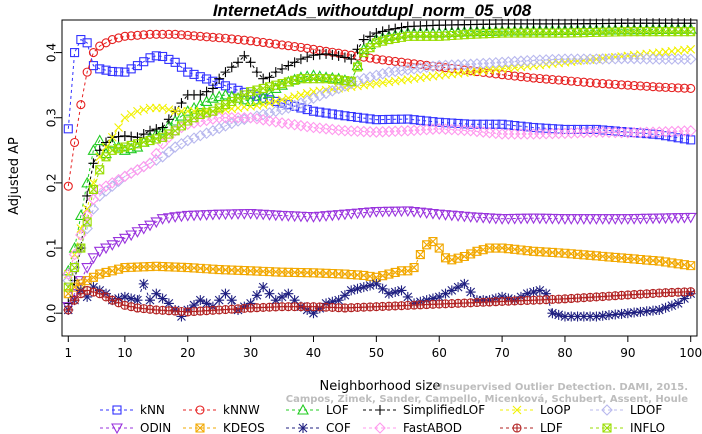 The width and height of the screenshot is (702, 434). I want to click on legend-label: INFLO, so click(647, 427).